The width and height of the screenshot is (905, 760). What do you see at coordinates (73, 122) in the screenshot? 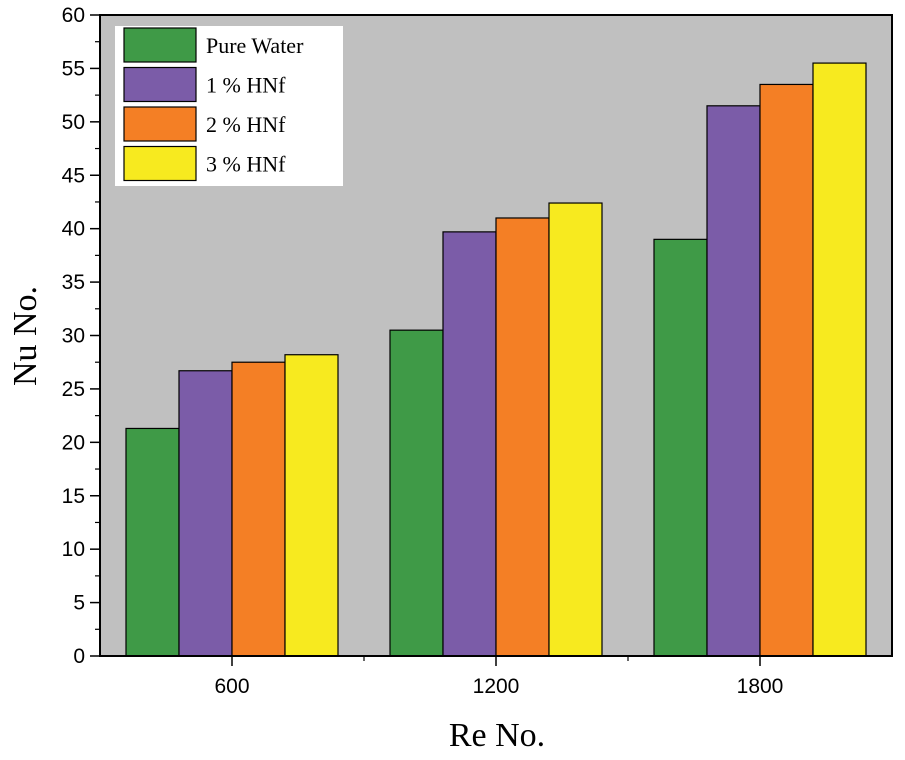
I see `y-tick-label: 50` at bounding box center [73, 122].